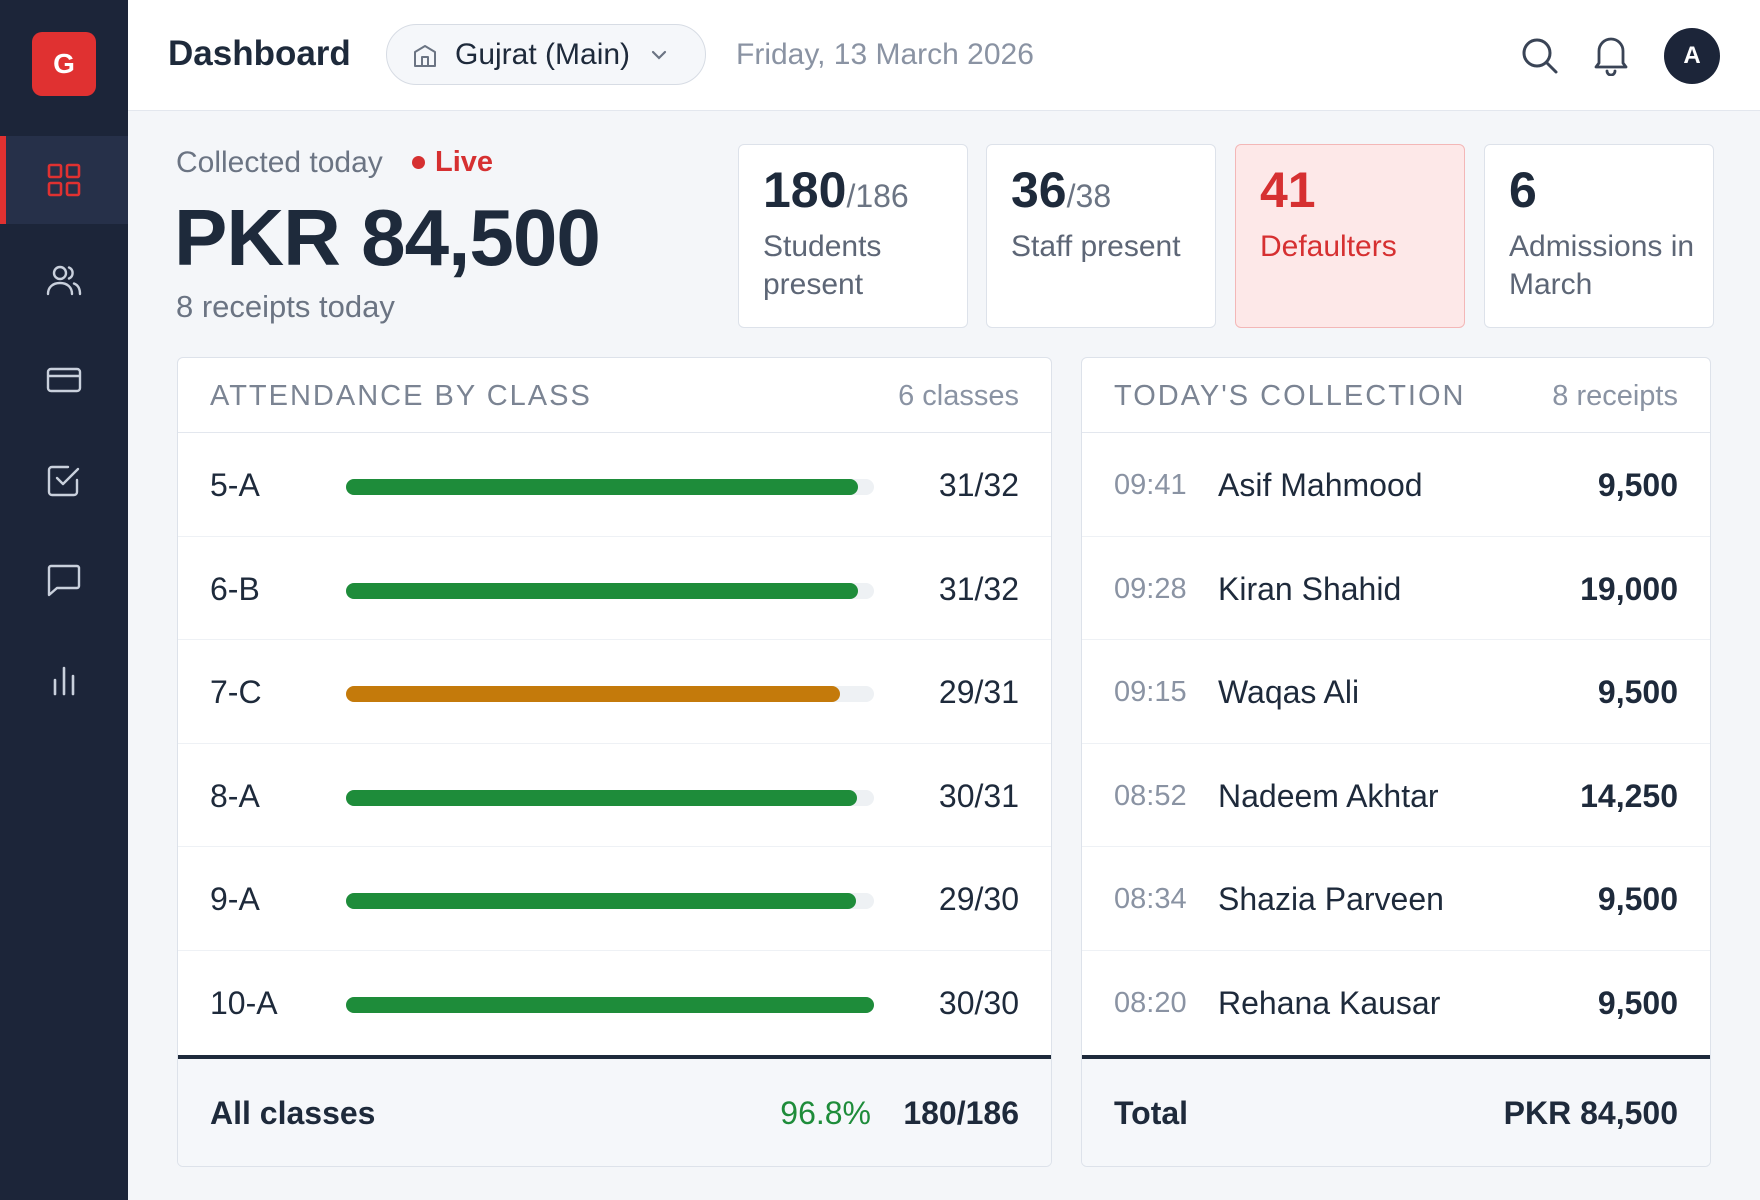 The height and width of the screenshot is (1200, 1760). I want to click on nav-messages, so click(64, 580).